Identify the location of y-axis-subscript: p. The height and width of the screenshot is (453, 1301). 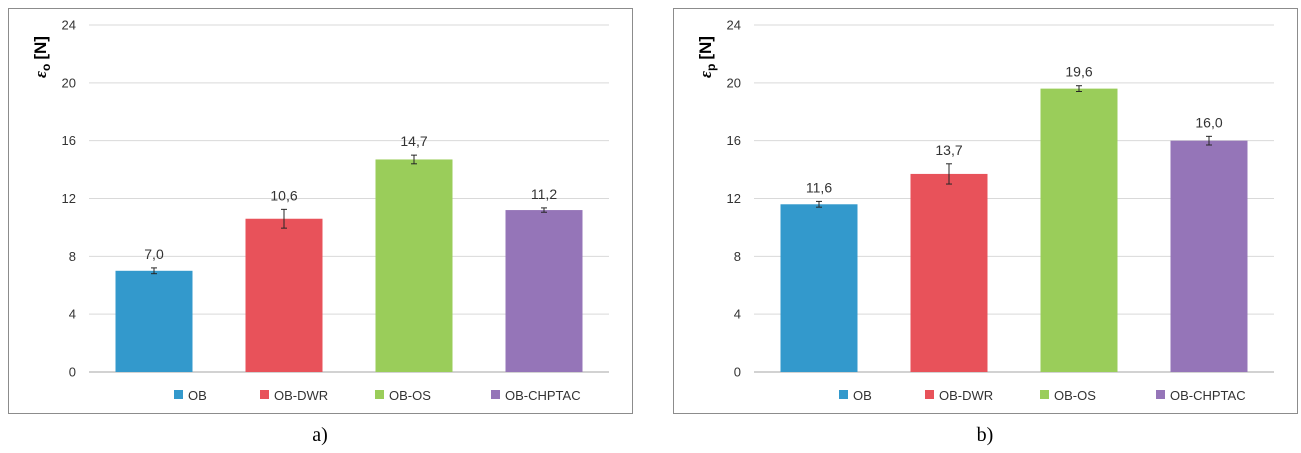
(711, 67).